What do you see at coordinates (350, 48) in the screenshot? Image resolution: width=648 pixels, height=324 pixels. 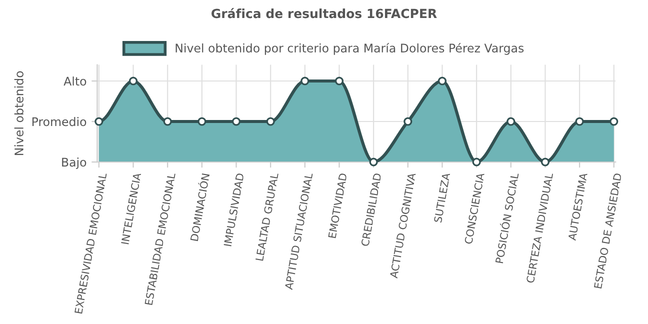 I see `legend-label: Nivel obtenido por criterio para María Dolores Pérez Vargas` at bounding box center [350, 48].